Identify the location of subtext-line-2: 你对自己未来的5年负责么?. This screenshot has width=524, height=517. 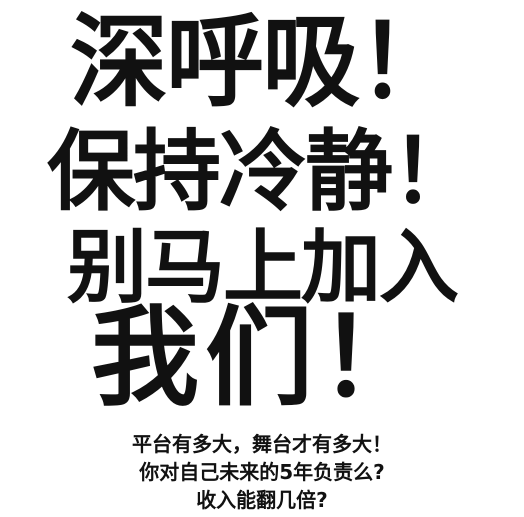
(262, 472).